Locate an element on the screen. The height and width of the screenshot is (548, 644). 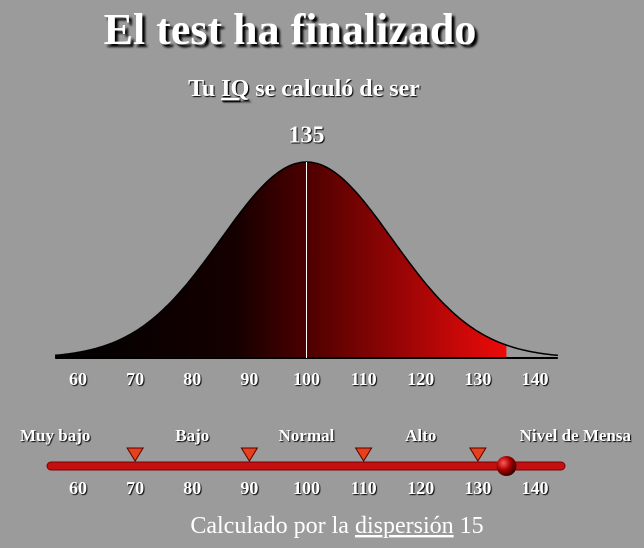
level-label: Alto is located at coordinates (420, 435).